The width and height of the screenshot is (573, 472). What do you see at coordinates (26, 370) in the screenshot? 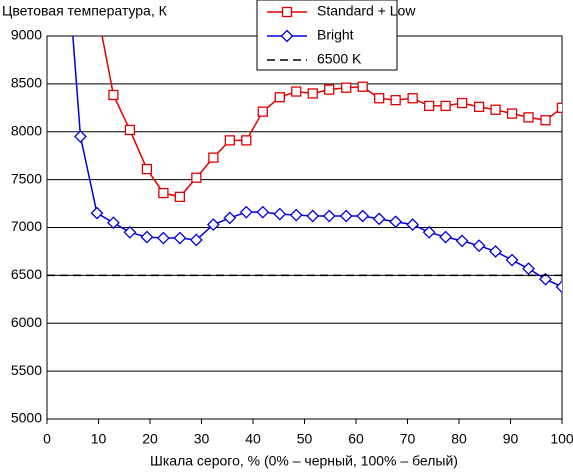
I see `y-tick-label: 5500` at bounding box center [26, 370].